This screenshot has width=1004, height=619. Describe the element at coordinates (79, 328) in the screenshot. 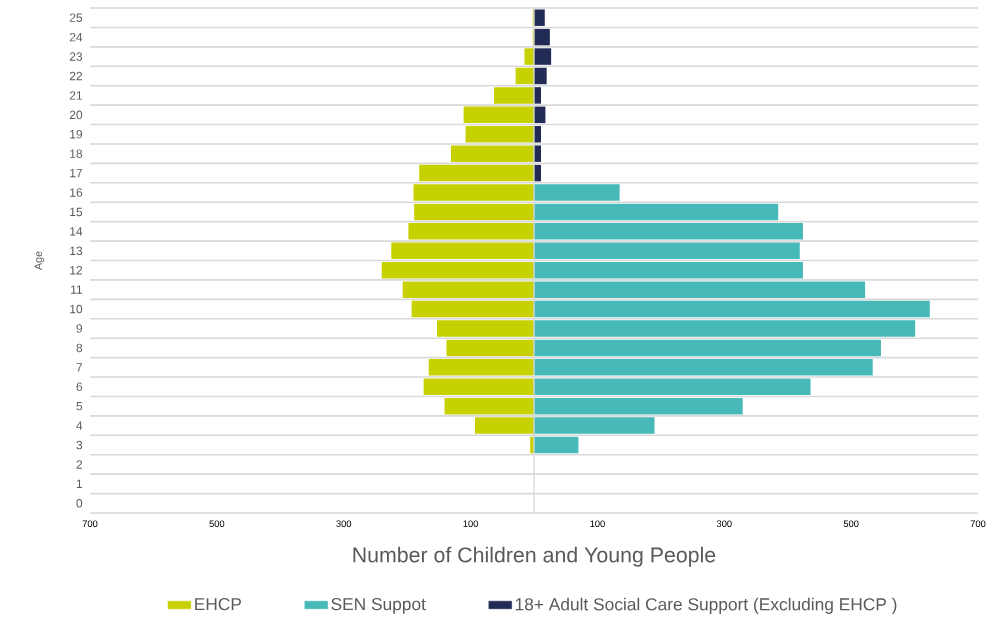

I see `y-tick-label: 9` at that location.